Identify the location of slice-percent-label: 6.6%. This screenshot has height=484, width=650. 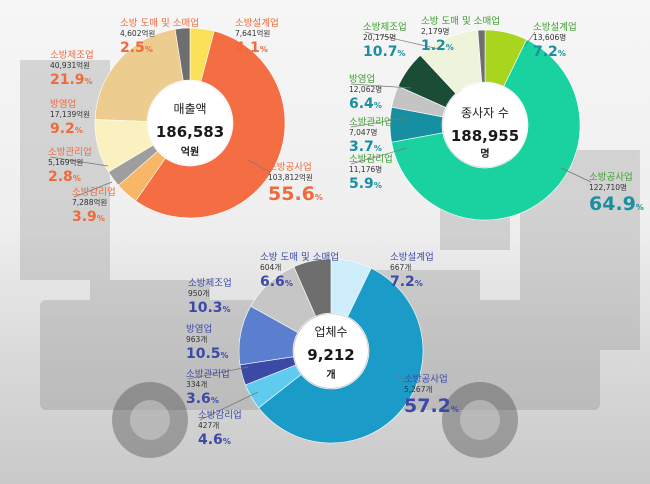
(276, 282).